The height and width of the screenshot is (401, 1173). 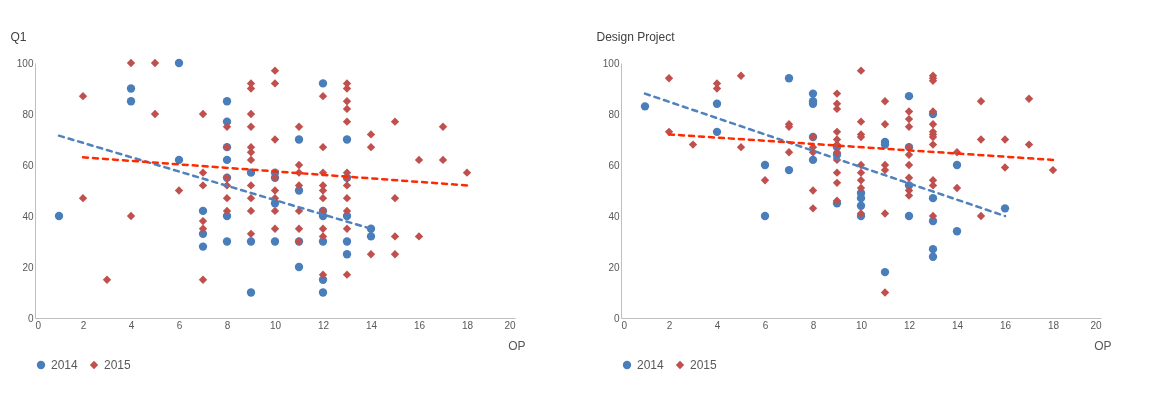 I want to click on y-axis-title: Design Project, so click(x=636, y=36).